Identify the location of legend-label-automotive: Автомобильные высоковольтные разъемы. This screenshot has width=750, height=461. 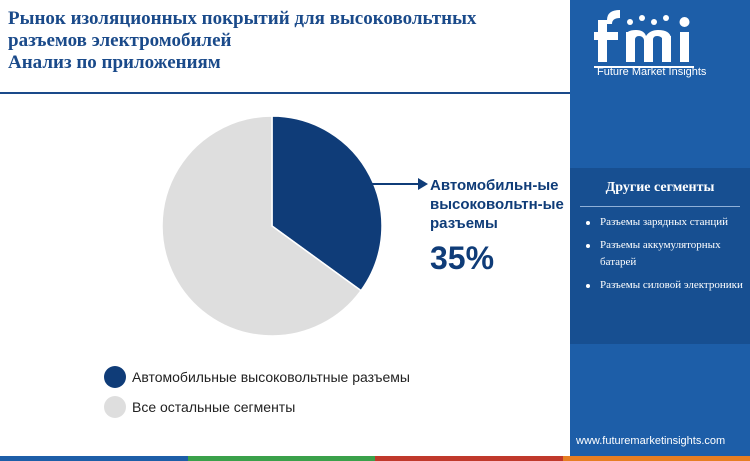
(271, 377).